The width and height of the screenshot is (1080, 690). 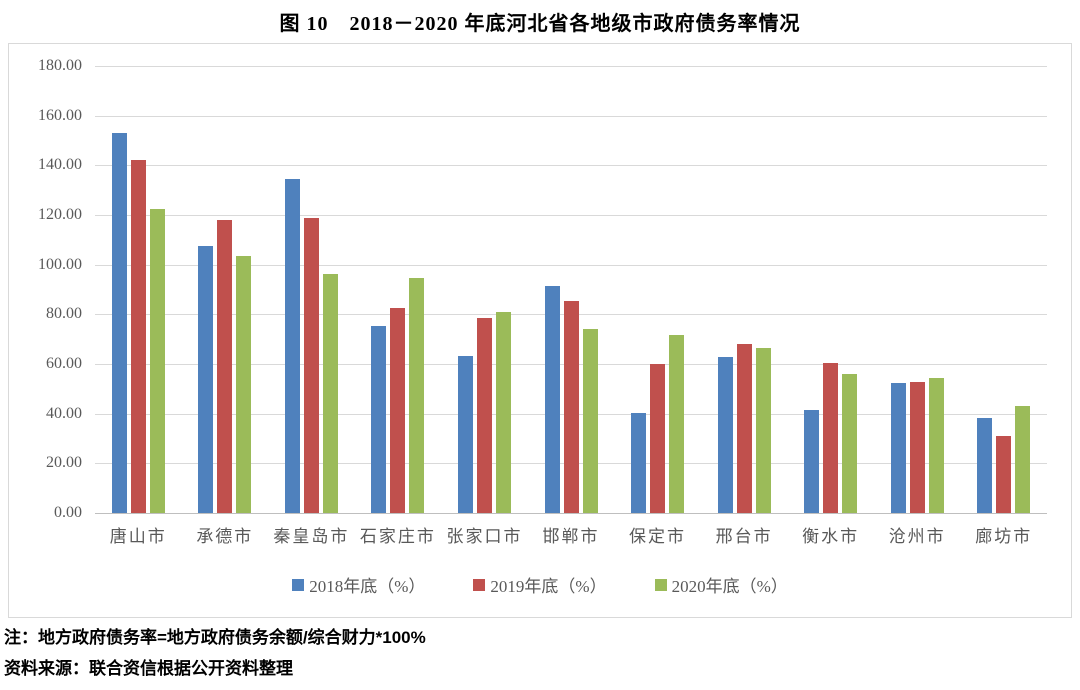 What do you see at coordinates (658, 536) in the screenshot?
I see `x-category-label: 保定市` at bounding box center [658, 536].